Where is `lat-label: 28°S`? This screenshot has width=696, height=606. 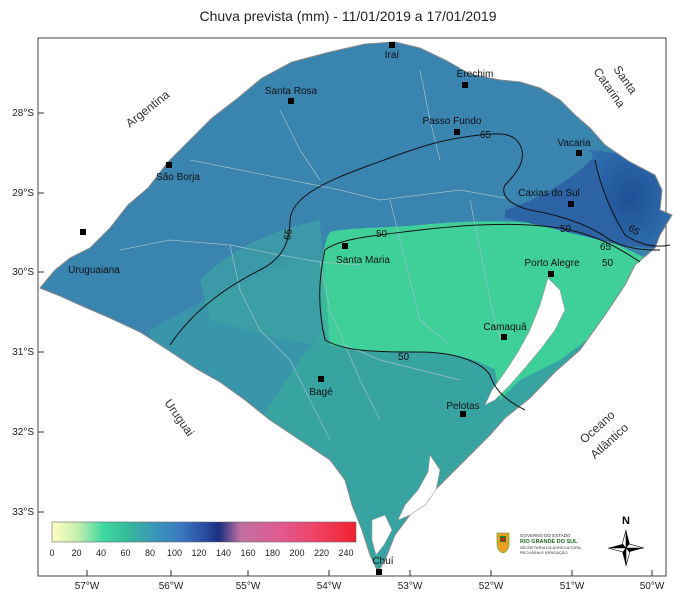
lat-label: 28°S is located at coordinates (23, 113).